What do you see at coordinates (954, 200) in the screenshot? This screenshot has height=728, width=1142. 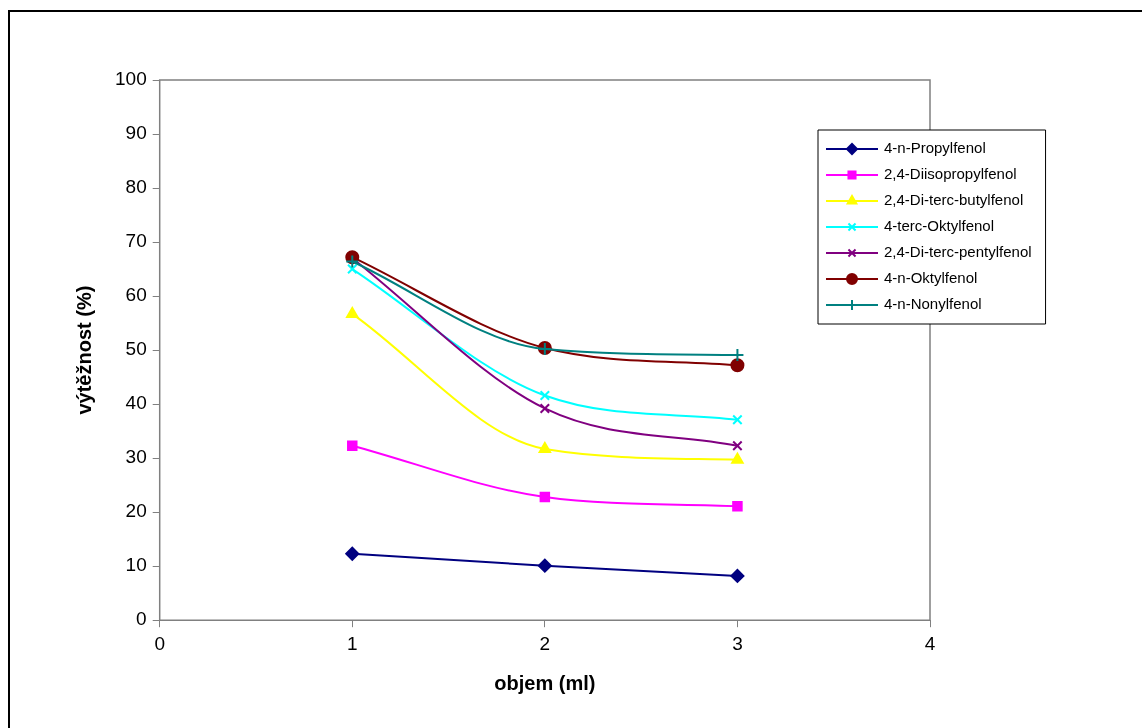 I see `legend-label: 2,4-Di-terc-butylfenol` at bounding box center [954, 200].